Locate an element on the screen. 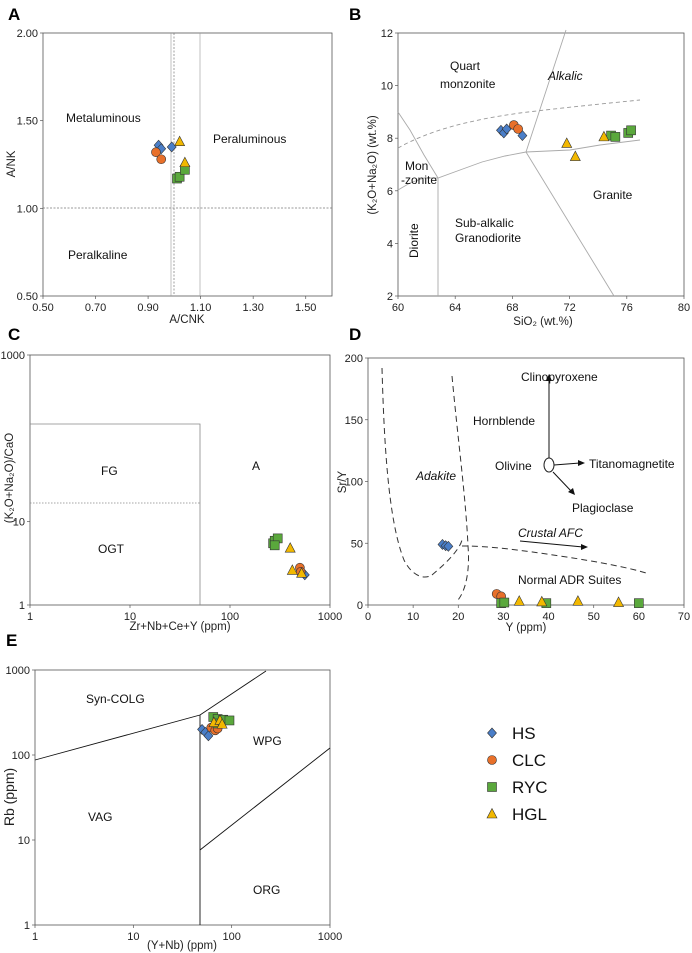 Image resolution: width=692 pixels, height=953 pixels. panel-c-fg-boundary is located at coordinates (115, 514).